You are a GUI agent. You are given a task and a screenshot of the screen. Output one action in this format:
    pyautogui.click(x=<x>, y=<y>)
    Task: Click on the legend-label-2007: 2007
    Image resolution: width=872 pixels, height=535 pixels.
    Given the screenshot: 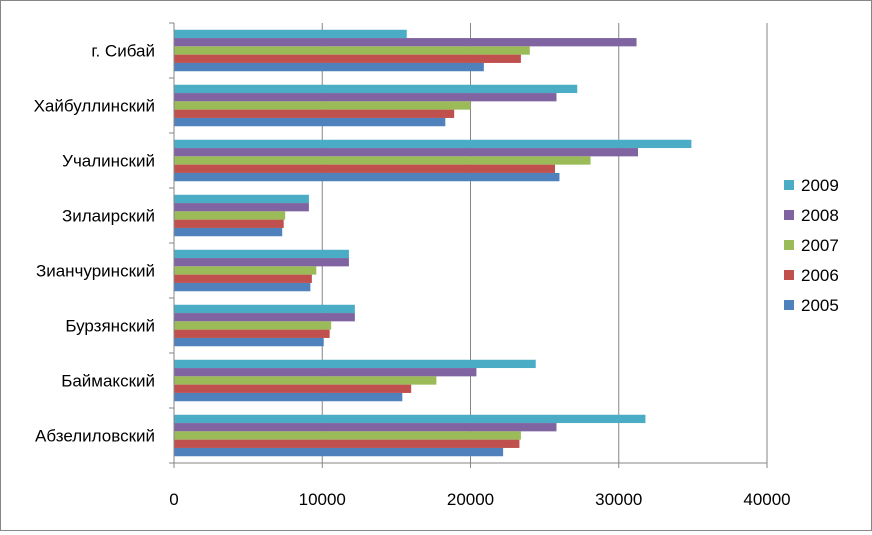 What is the action you would take?
    pyautogui.click(x=820, y=245)
    